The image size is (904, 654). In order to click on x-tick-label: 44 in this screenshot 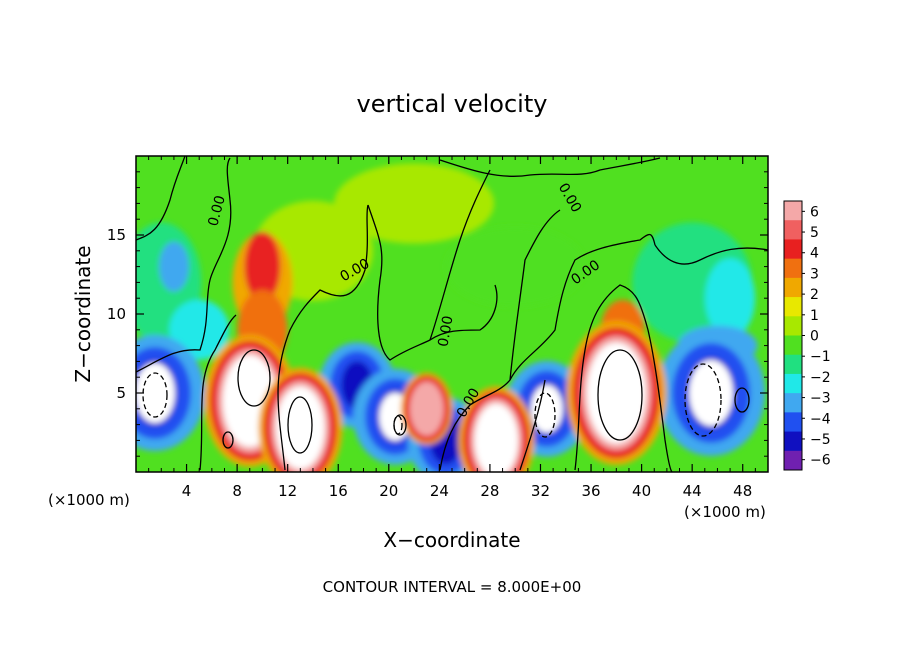, I will do `click(692, 491)`.